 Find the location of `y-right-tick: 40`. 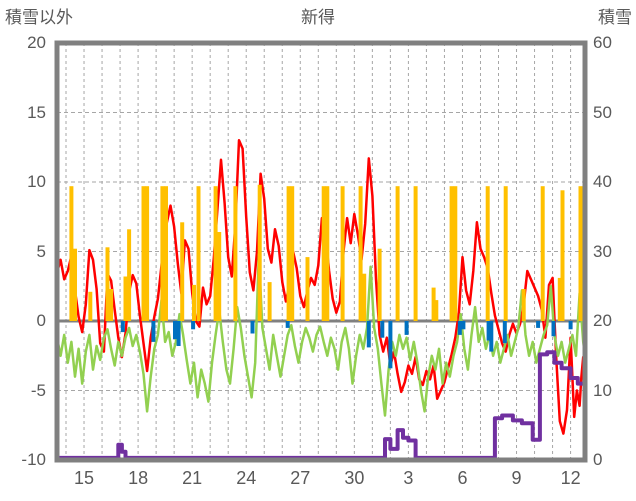

y-right-tick: 40 is located at coordinates (602, 181).